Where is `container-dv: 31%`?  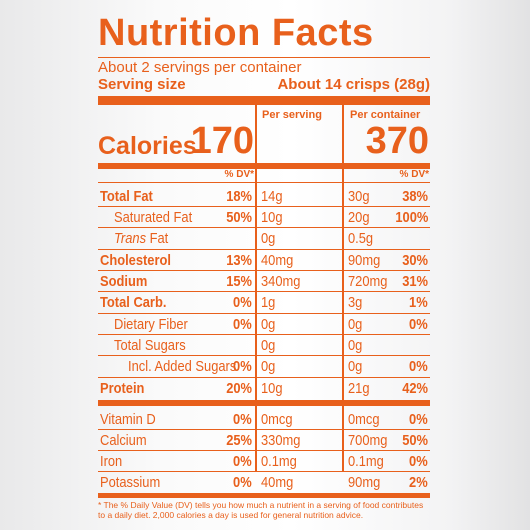
container-dv: 31% is located at coordinates (415, 281).